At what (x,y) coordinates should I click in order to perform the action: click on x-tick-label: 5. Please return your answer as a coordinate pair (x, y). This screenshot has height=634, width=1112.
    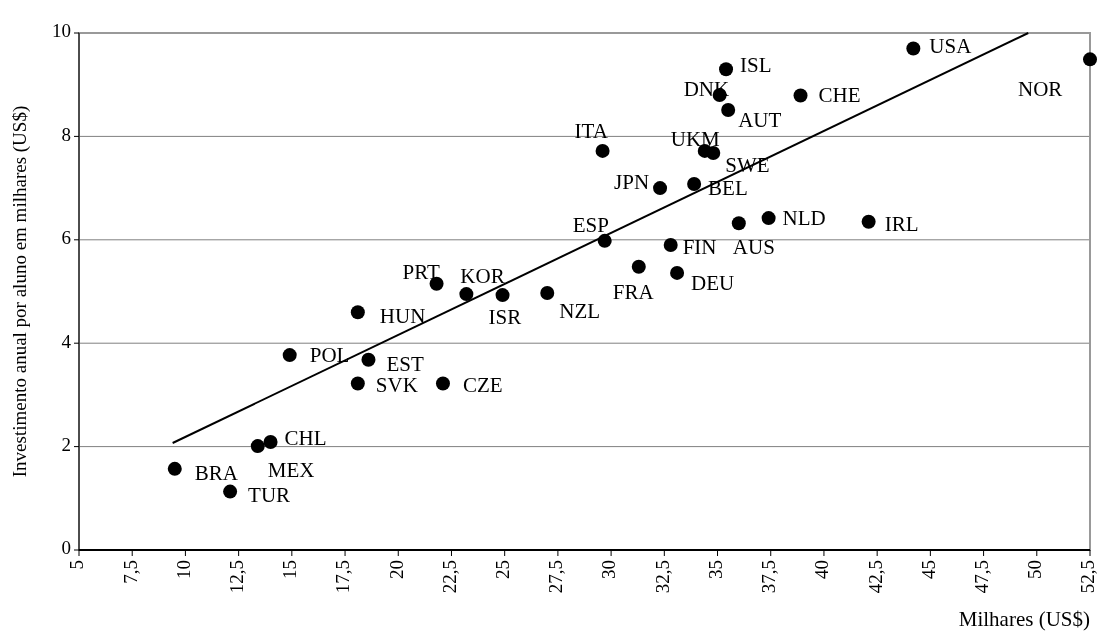
    Looking at the image, I should click on (77, 565).